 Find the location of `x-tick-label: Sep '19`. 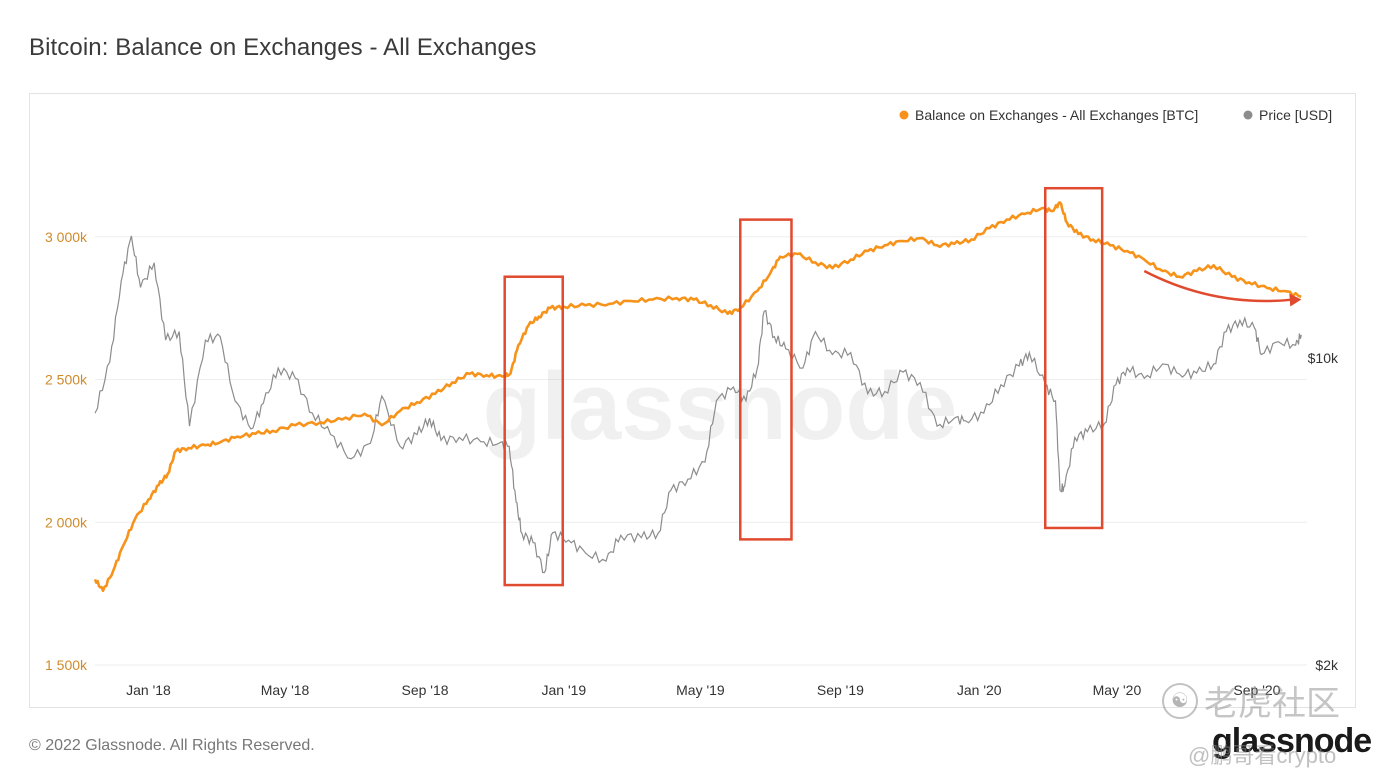

x-tick-label: Sep '19 is located at coordinates (840, 690).